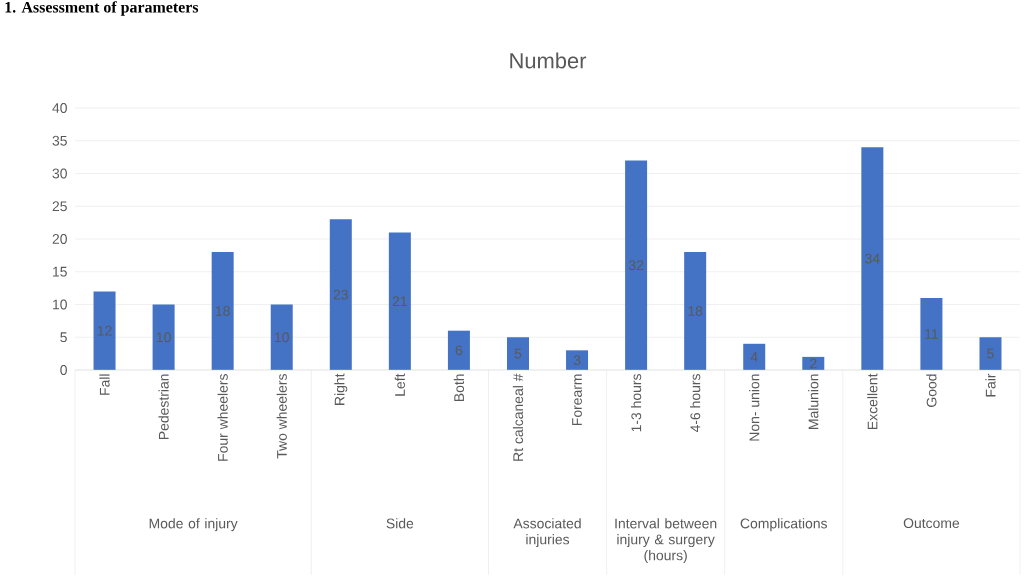  What do you see at coordinates (163, 407) in the screenshot?
I see `x-tick-label: Pedestrian` at bounding box center [163, 407].